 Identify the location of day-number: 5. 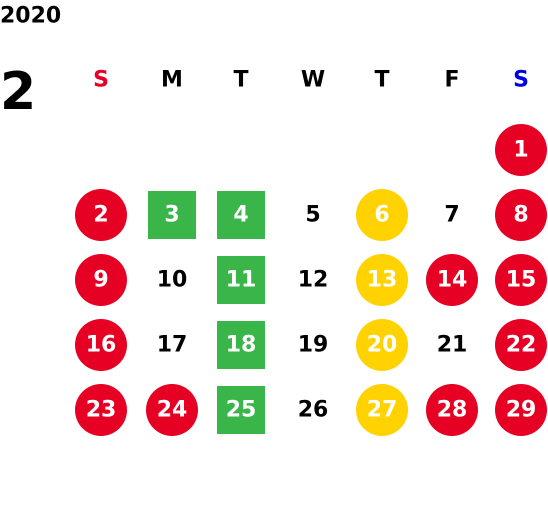
(312, 215).